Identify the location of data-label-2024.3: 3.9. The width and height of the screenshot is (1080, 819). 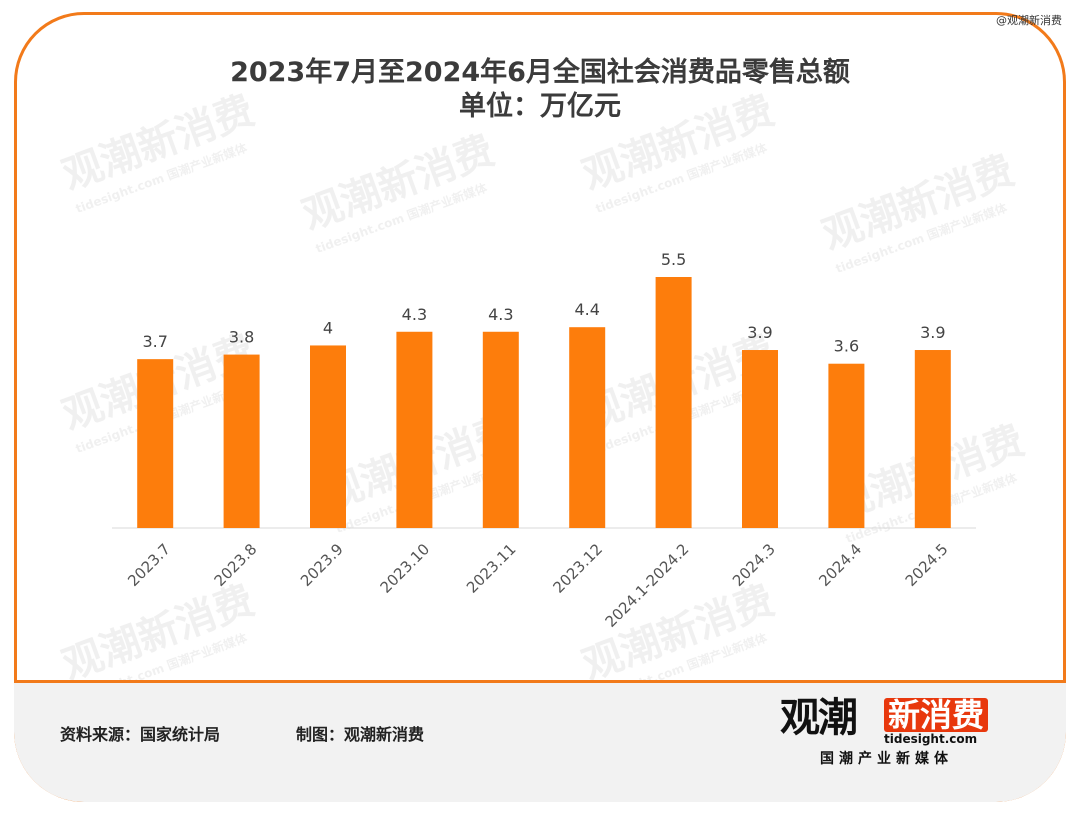
(759, 332).